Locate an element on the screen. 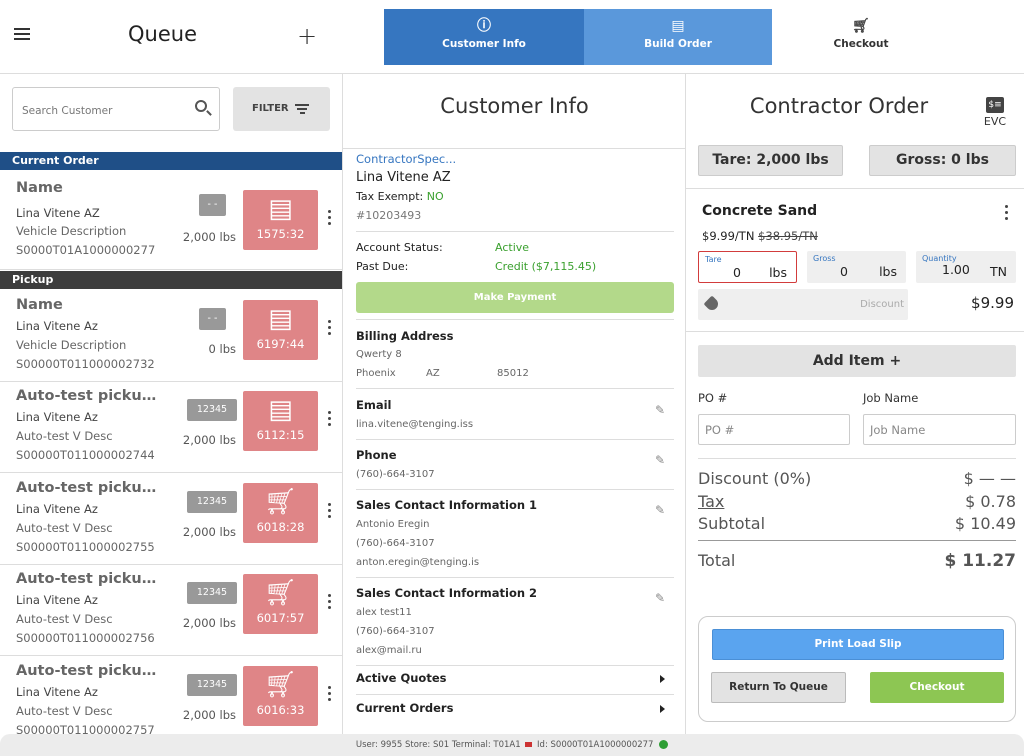 The width and height of the screenshot is (1024, 756). card-timer-tile: ▤ 6112:15 is located at coordinates (280, 421).